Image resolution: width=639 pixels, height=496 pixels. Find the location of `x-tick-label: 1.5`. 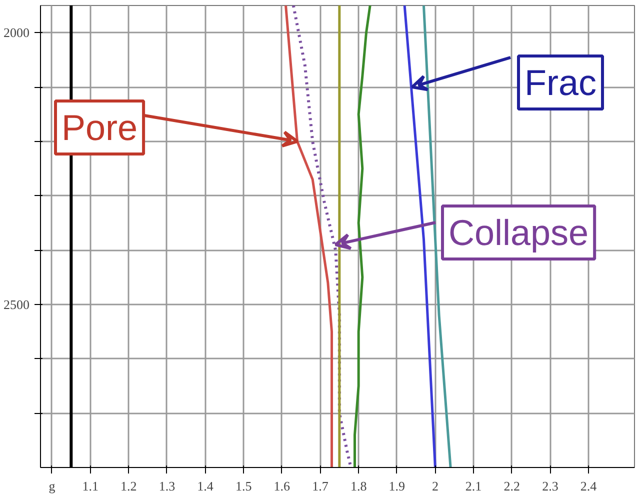

x-tick-label: 1.5 is located at coordinates (243, 486).